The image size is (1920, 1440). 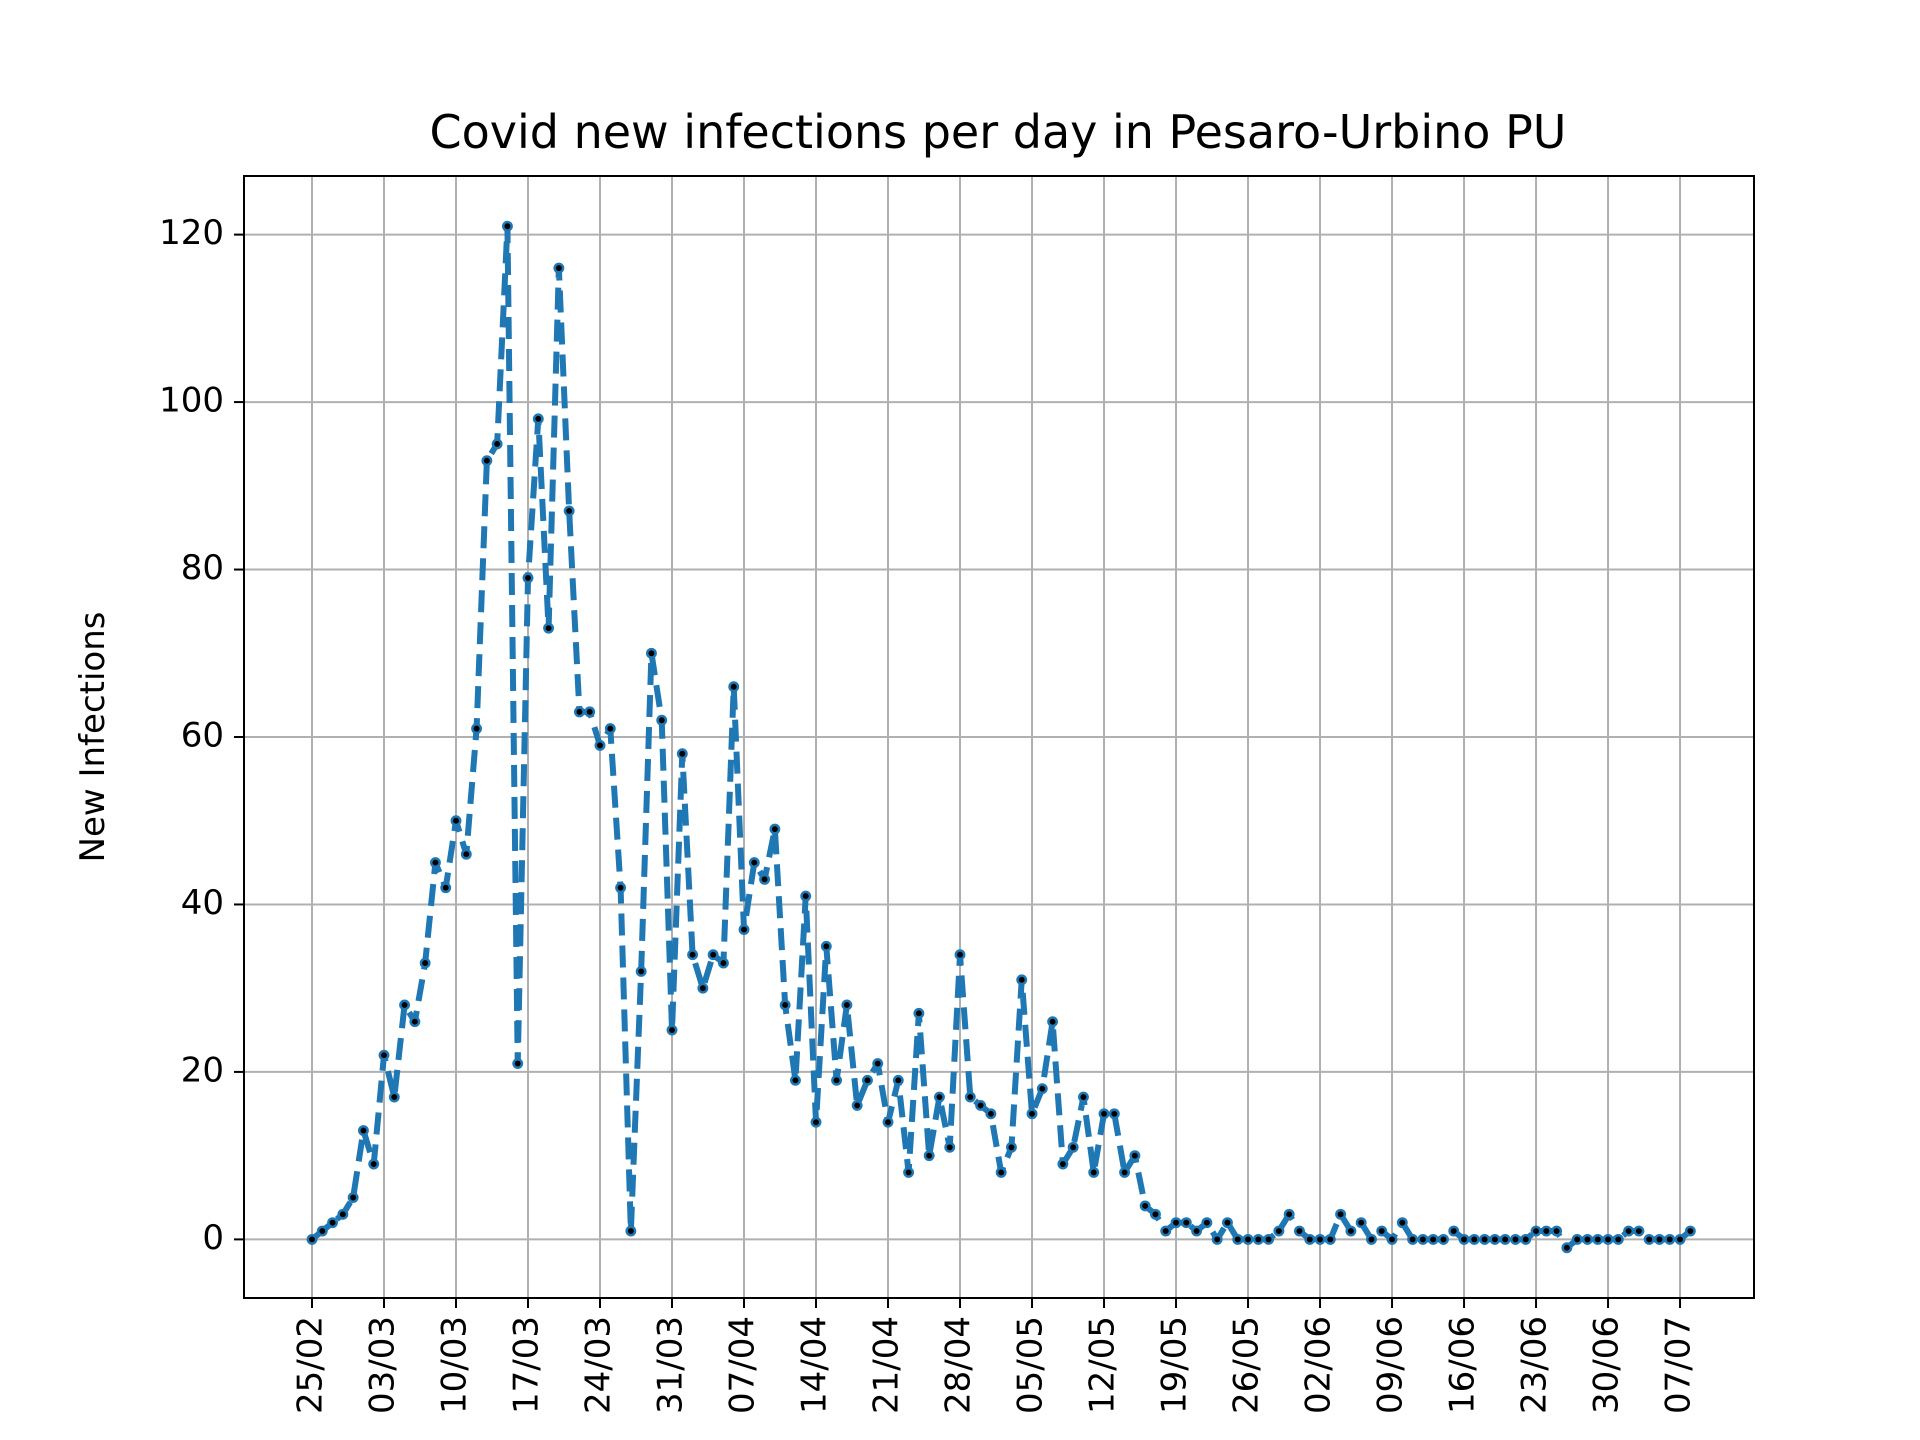 I want to click on x-tick-label: 17/03, so click(x=527, y=1365).